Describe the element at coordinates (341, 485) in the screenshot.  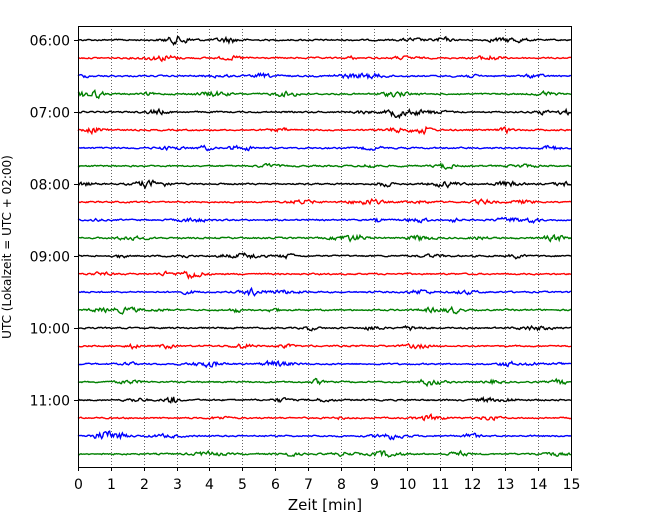
I see `x-tick-label: 8` at that location.